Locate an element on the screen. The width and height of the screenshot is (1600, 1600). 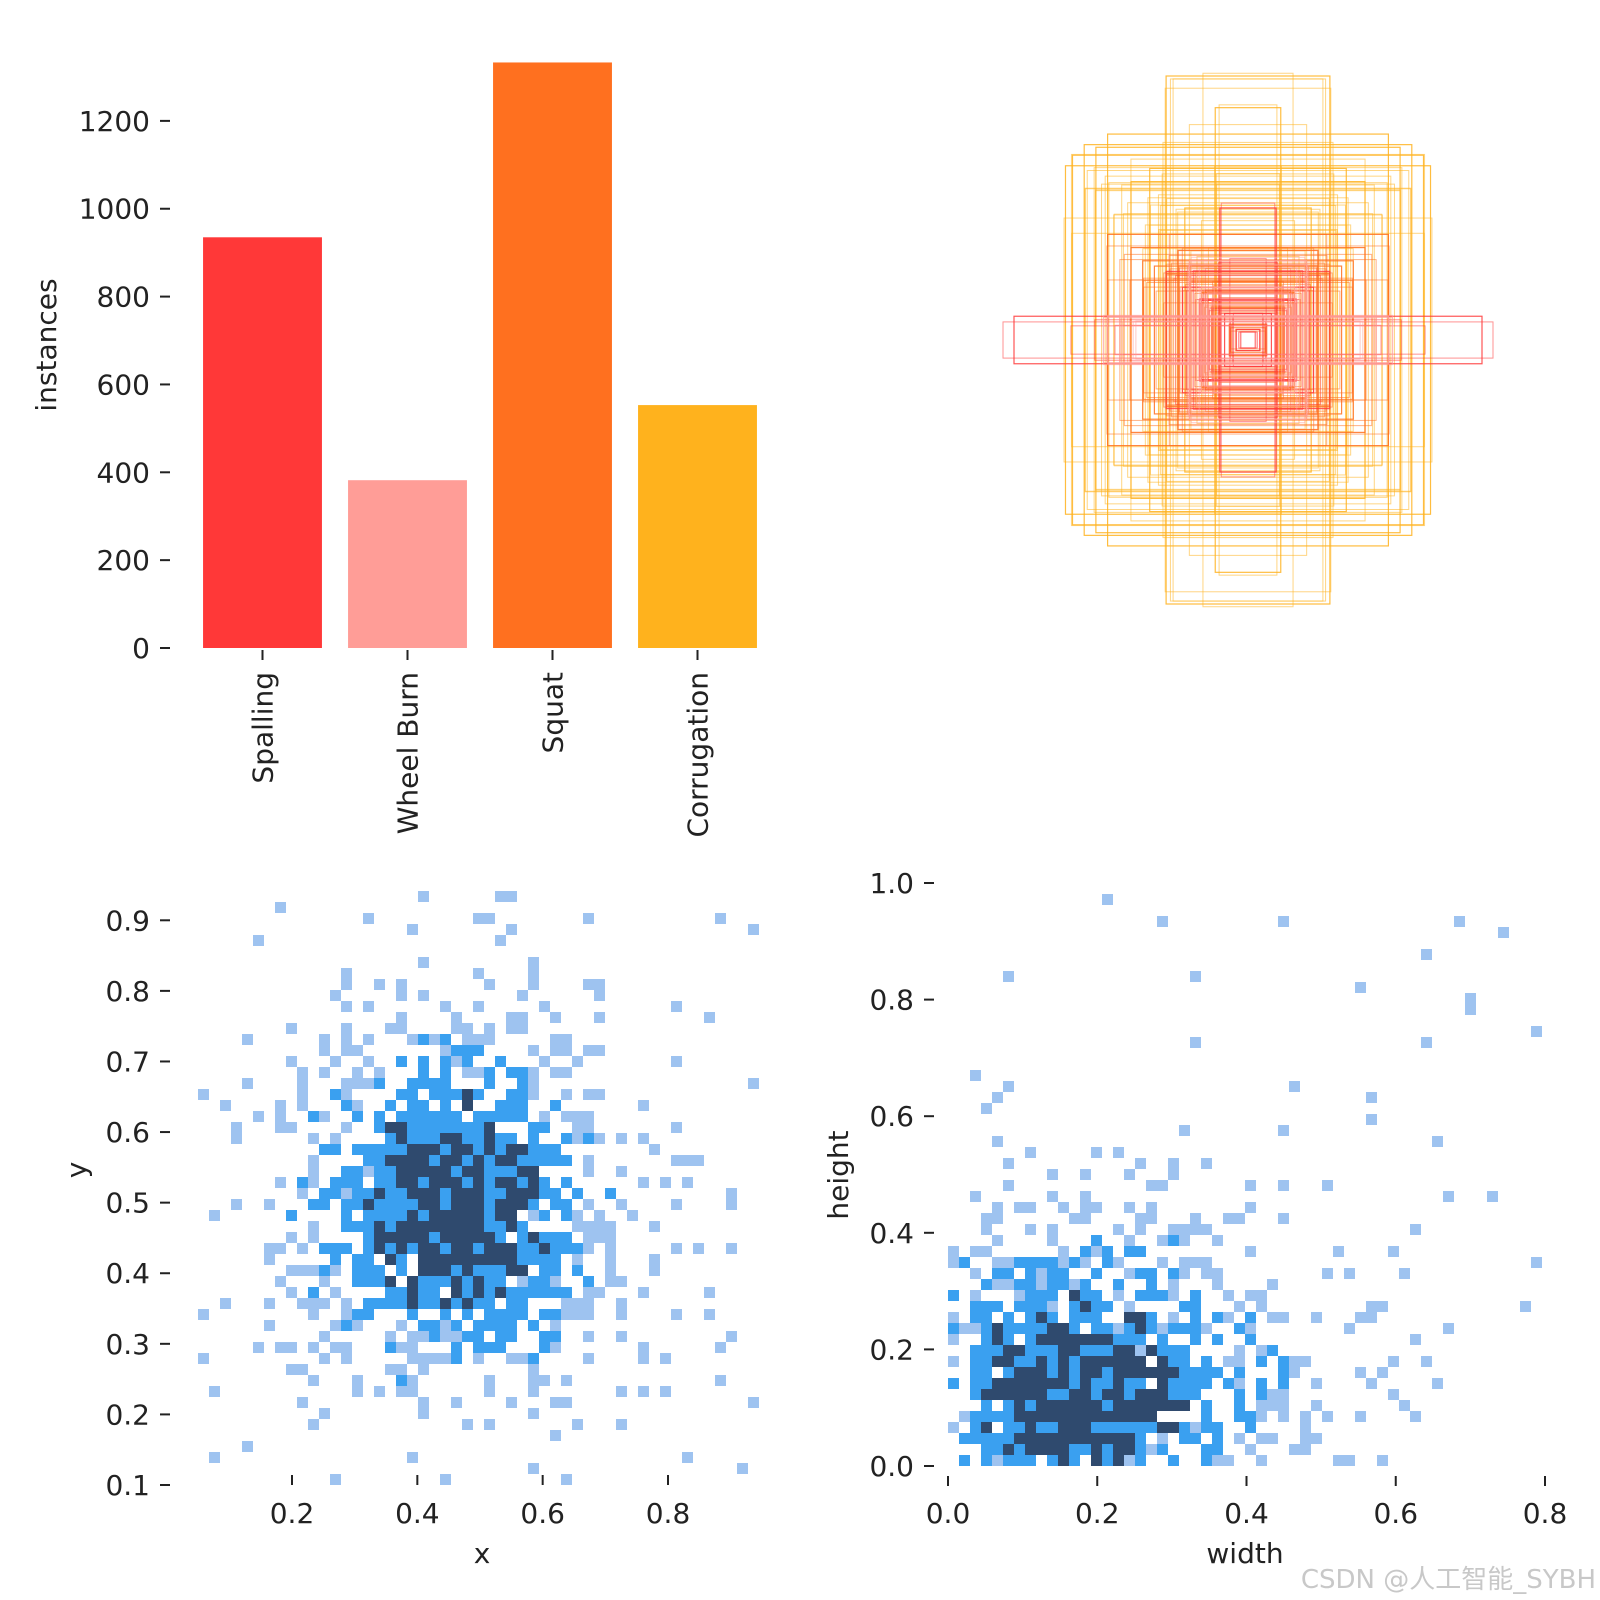
bbox-wheel-burn is located at coordinates (1248, 340).